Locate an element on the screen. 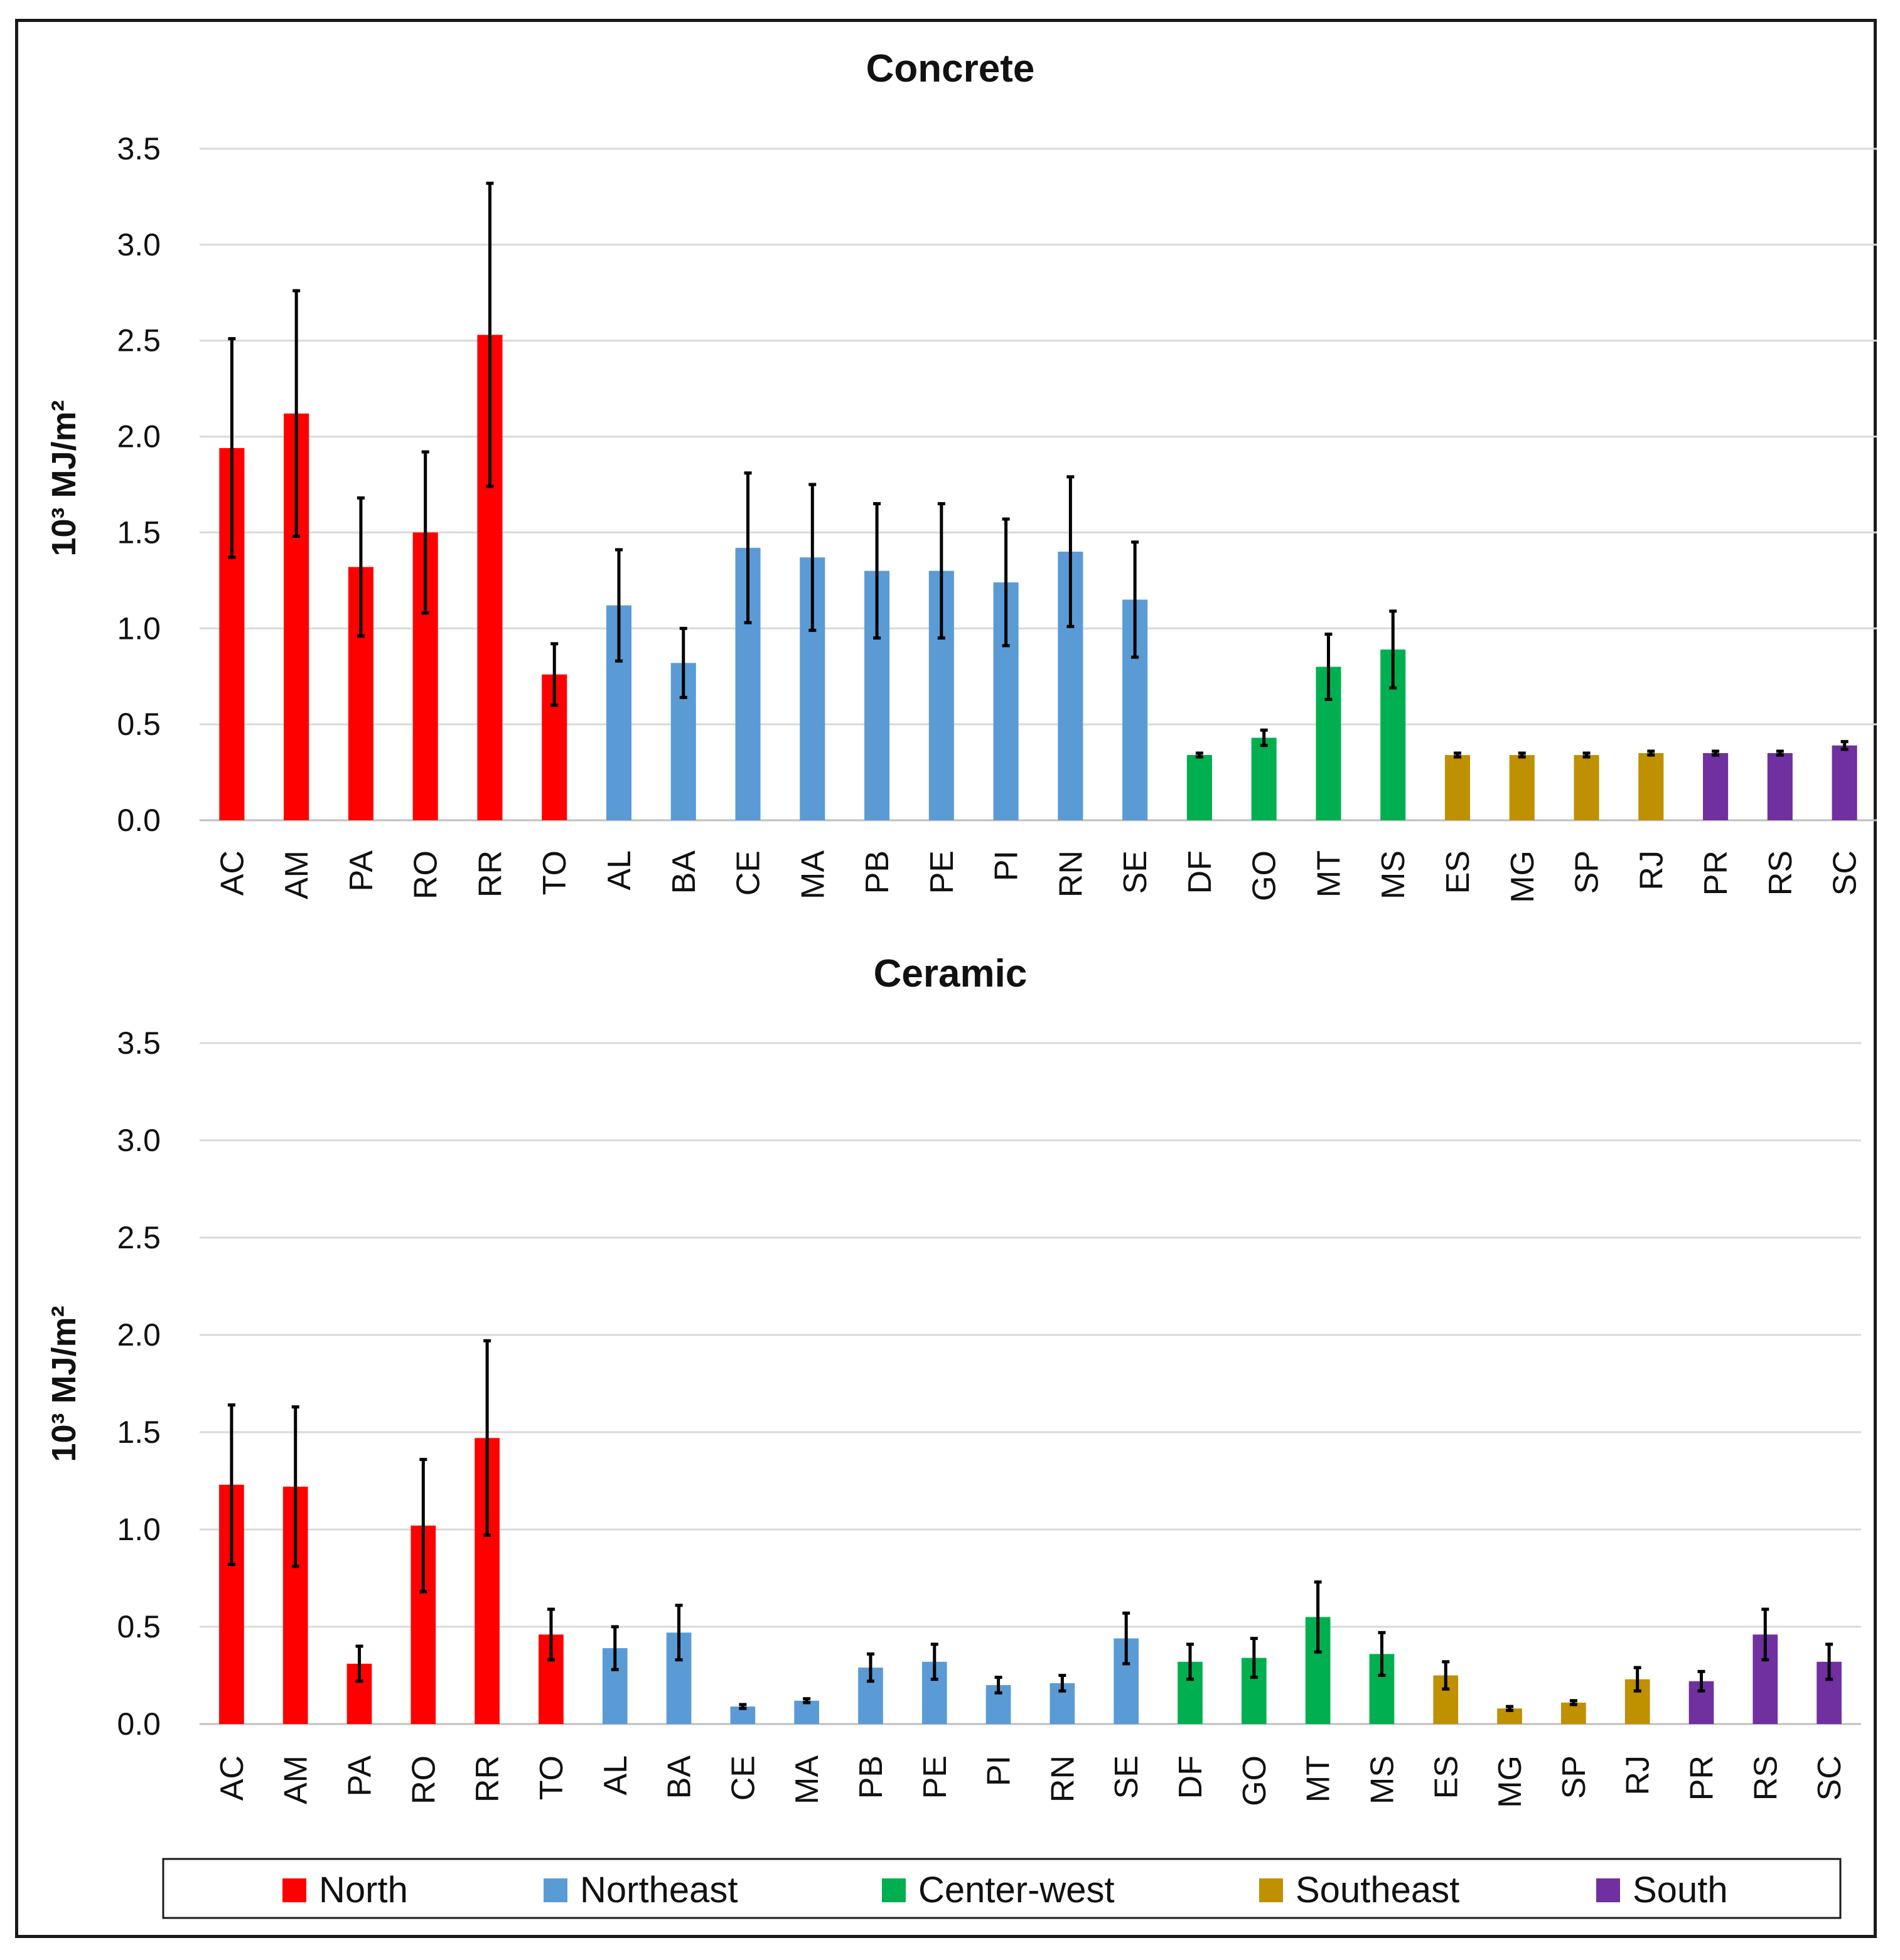  legend: North Northeast Center-west Southeast South is located at coordinates (1002, 1888).